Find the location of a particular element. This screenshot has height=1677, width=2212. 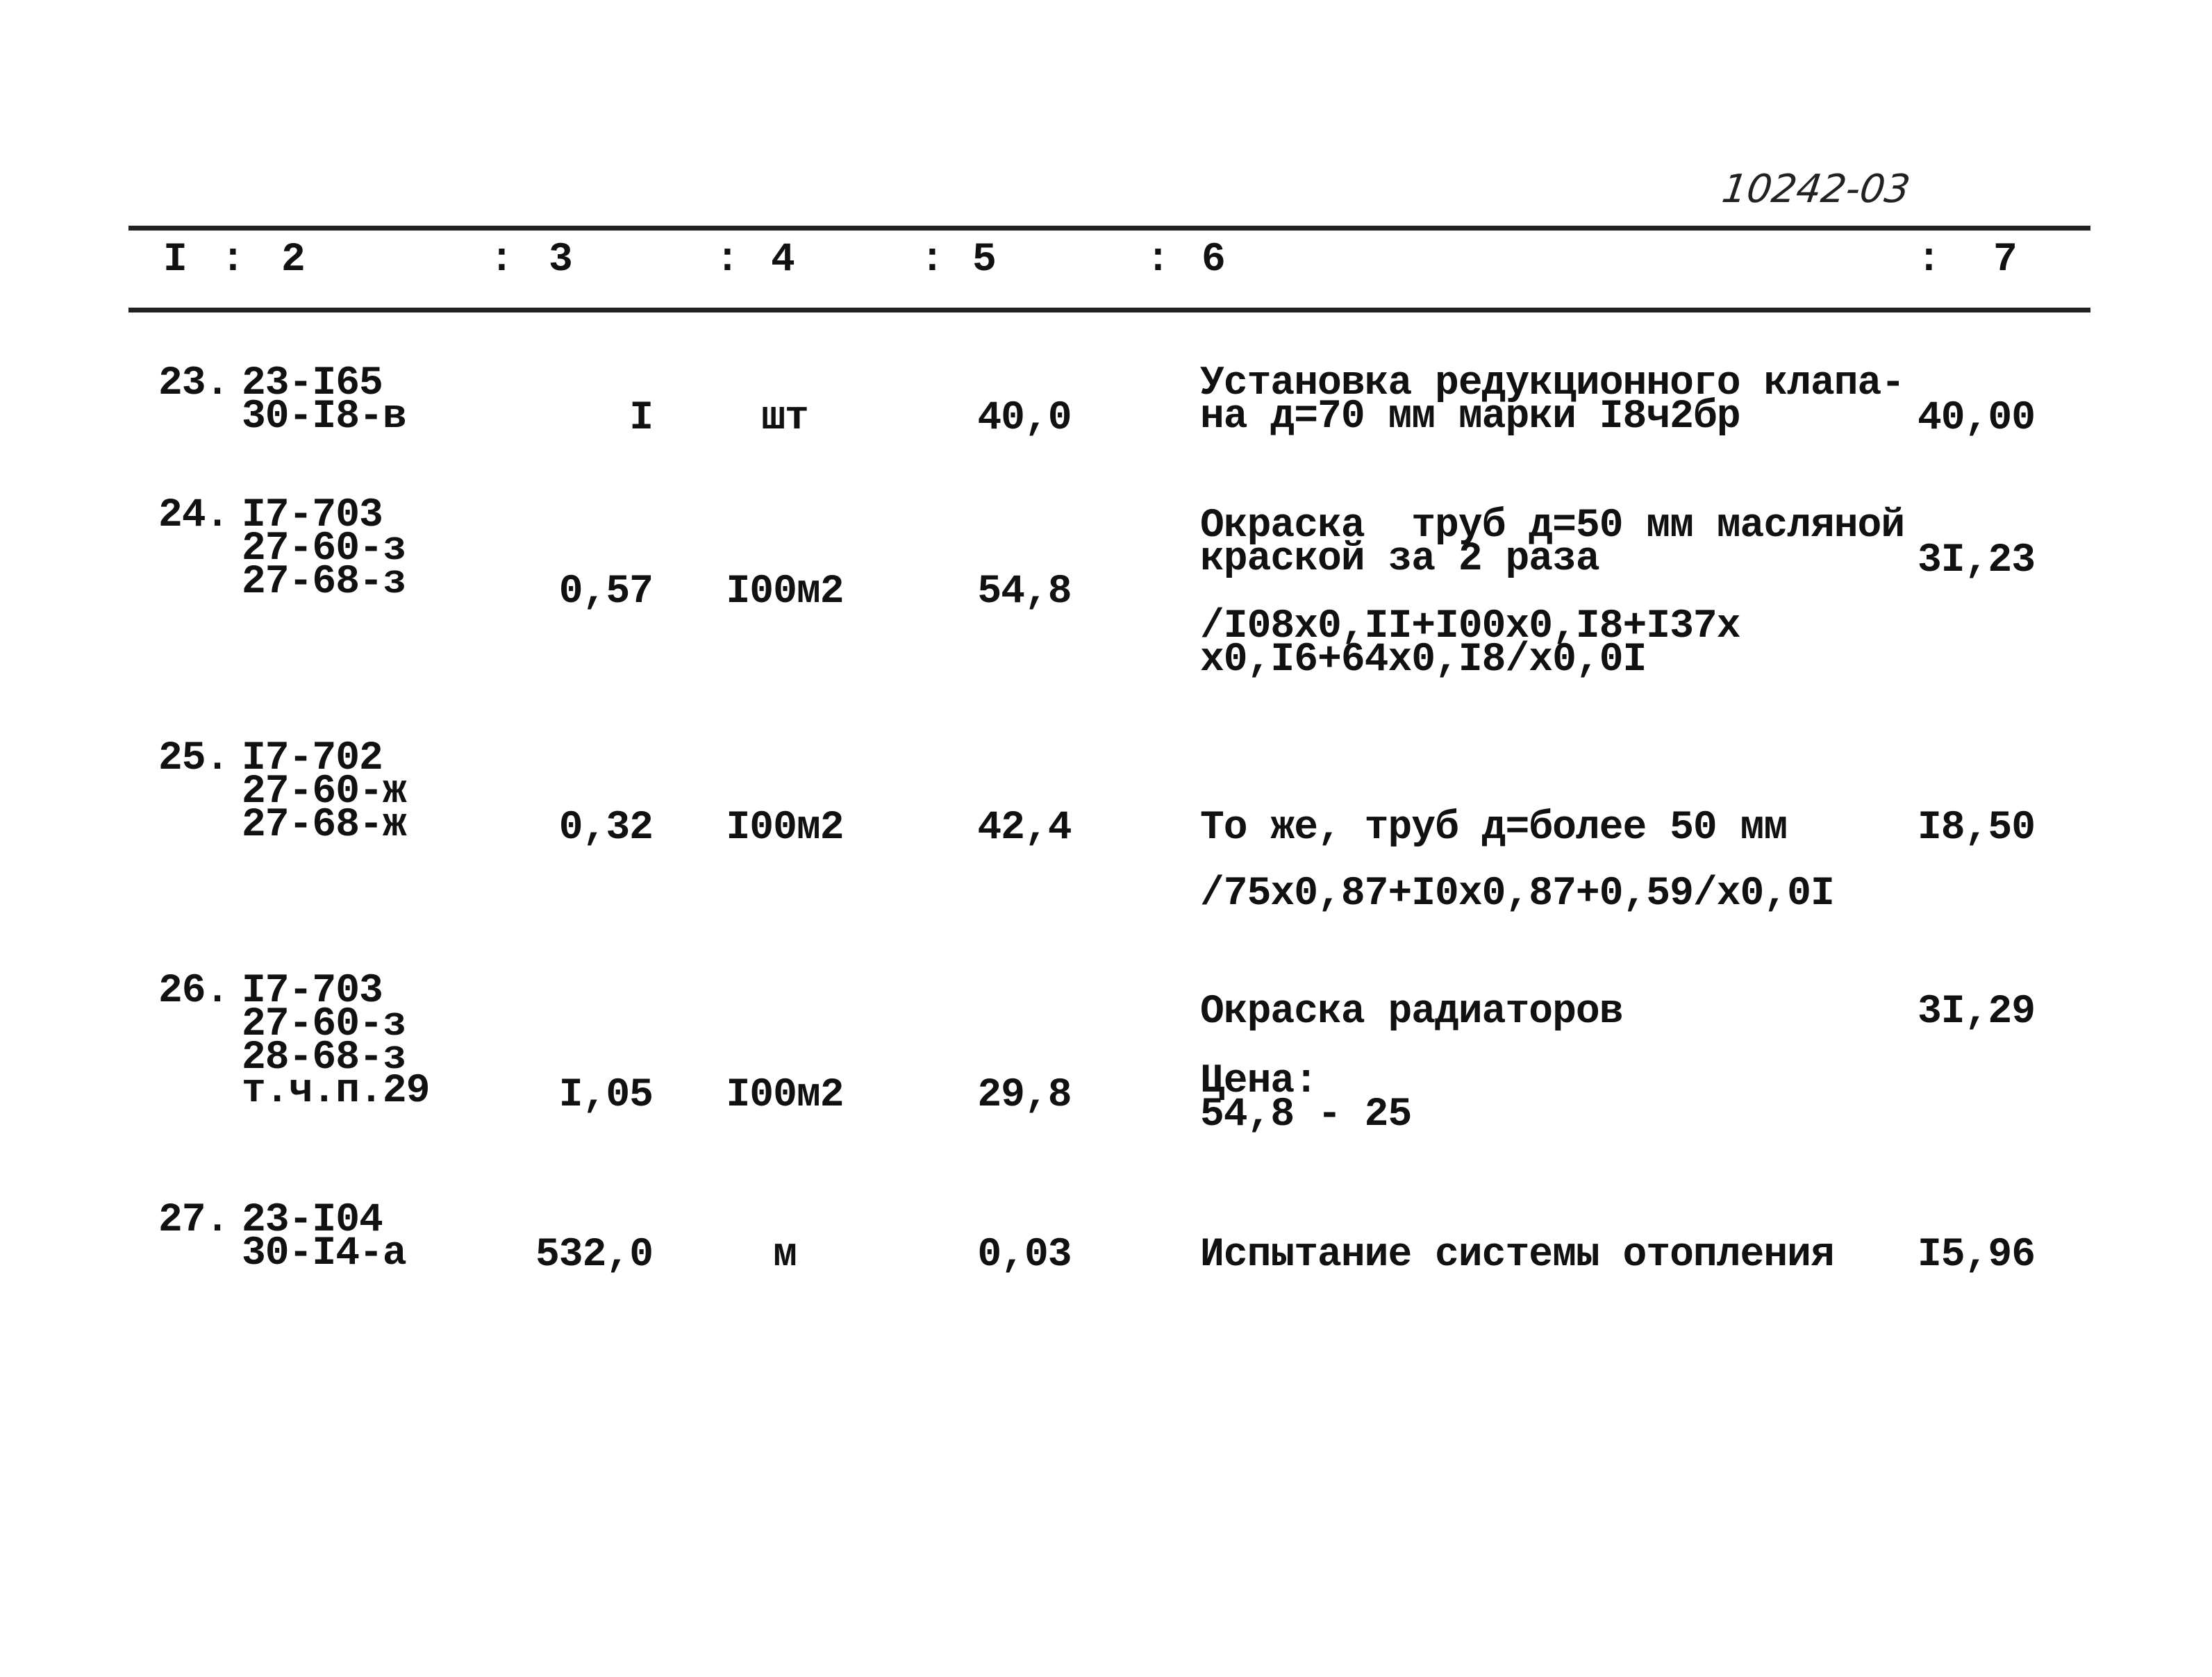

row-code: 23-I04 is located at coordinates (312, 1220).